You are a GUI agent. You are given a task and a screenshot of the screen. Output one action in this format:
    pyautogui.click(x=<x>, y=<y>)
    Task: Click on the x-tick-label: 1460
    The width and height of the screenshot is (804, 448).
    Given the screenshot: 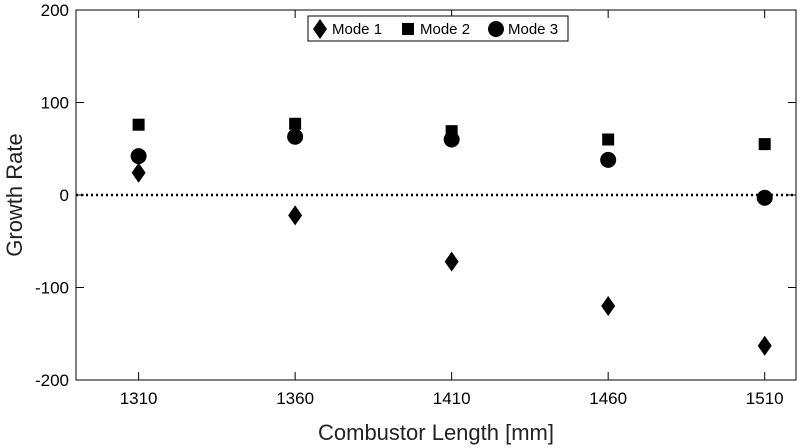 What is the action you would take?
    pyautogui.click(x=608, y=398)
    